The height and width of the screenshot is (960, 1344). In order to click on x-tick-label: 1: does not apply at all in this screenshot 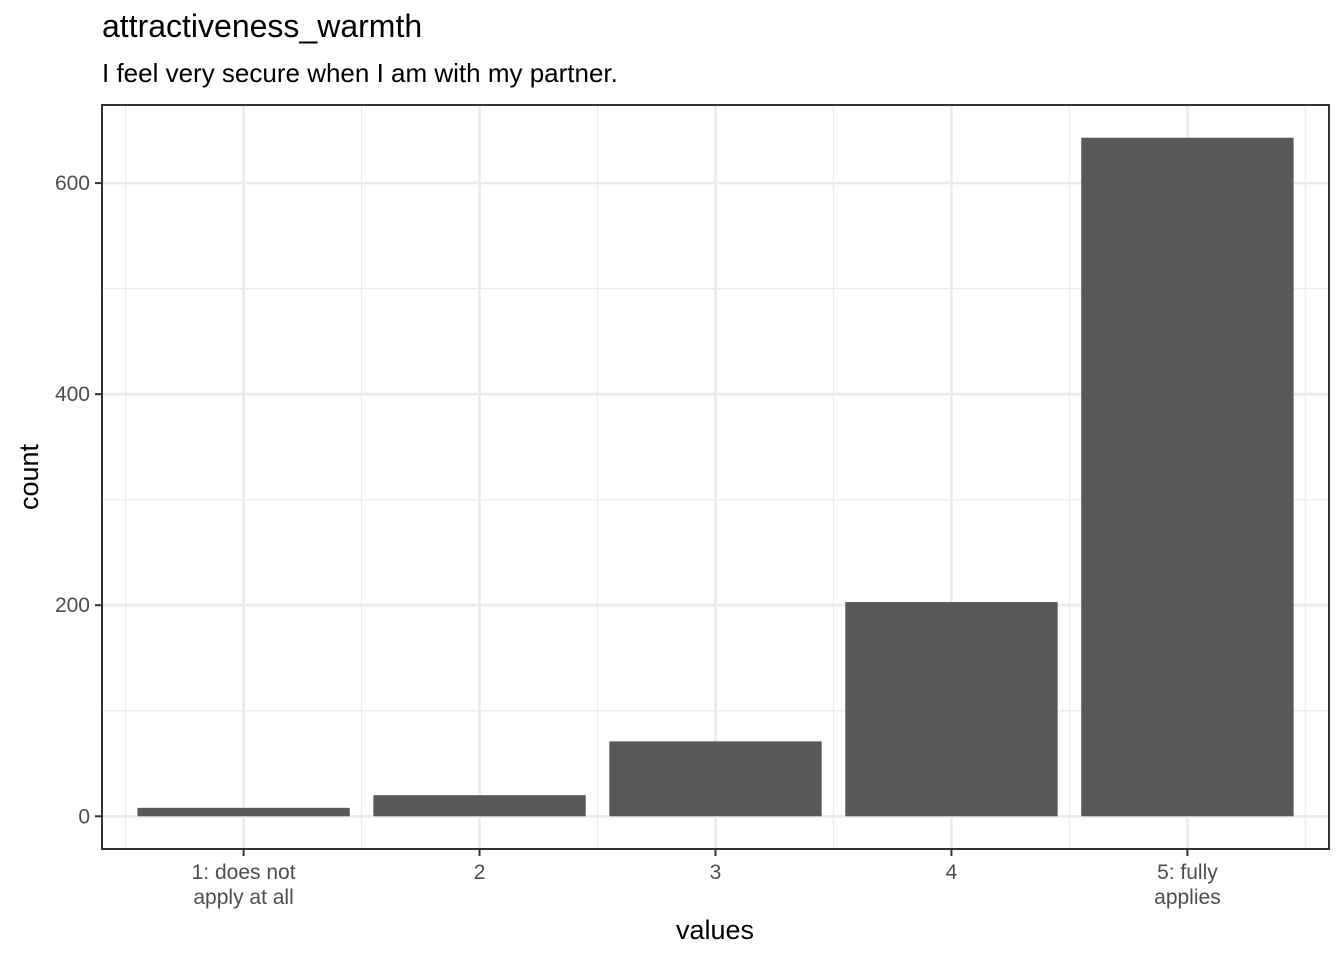, I will do `click(244, 885)`.